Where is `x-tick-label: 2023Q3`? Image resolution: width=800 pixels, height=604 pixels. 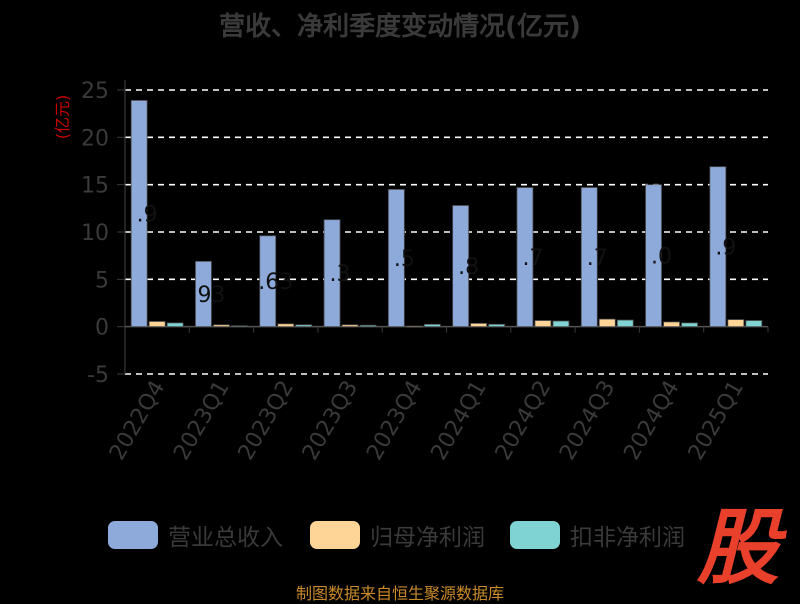 x-tick-label: 2023Q3 is located at coordinates (330, 421).